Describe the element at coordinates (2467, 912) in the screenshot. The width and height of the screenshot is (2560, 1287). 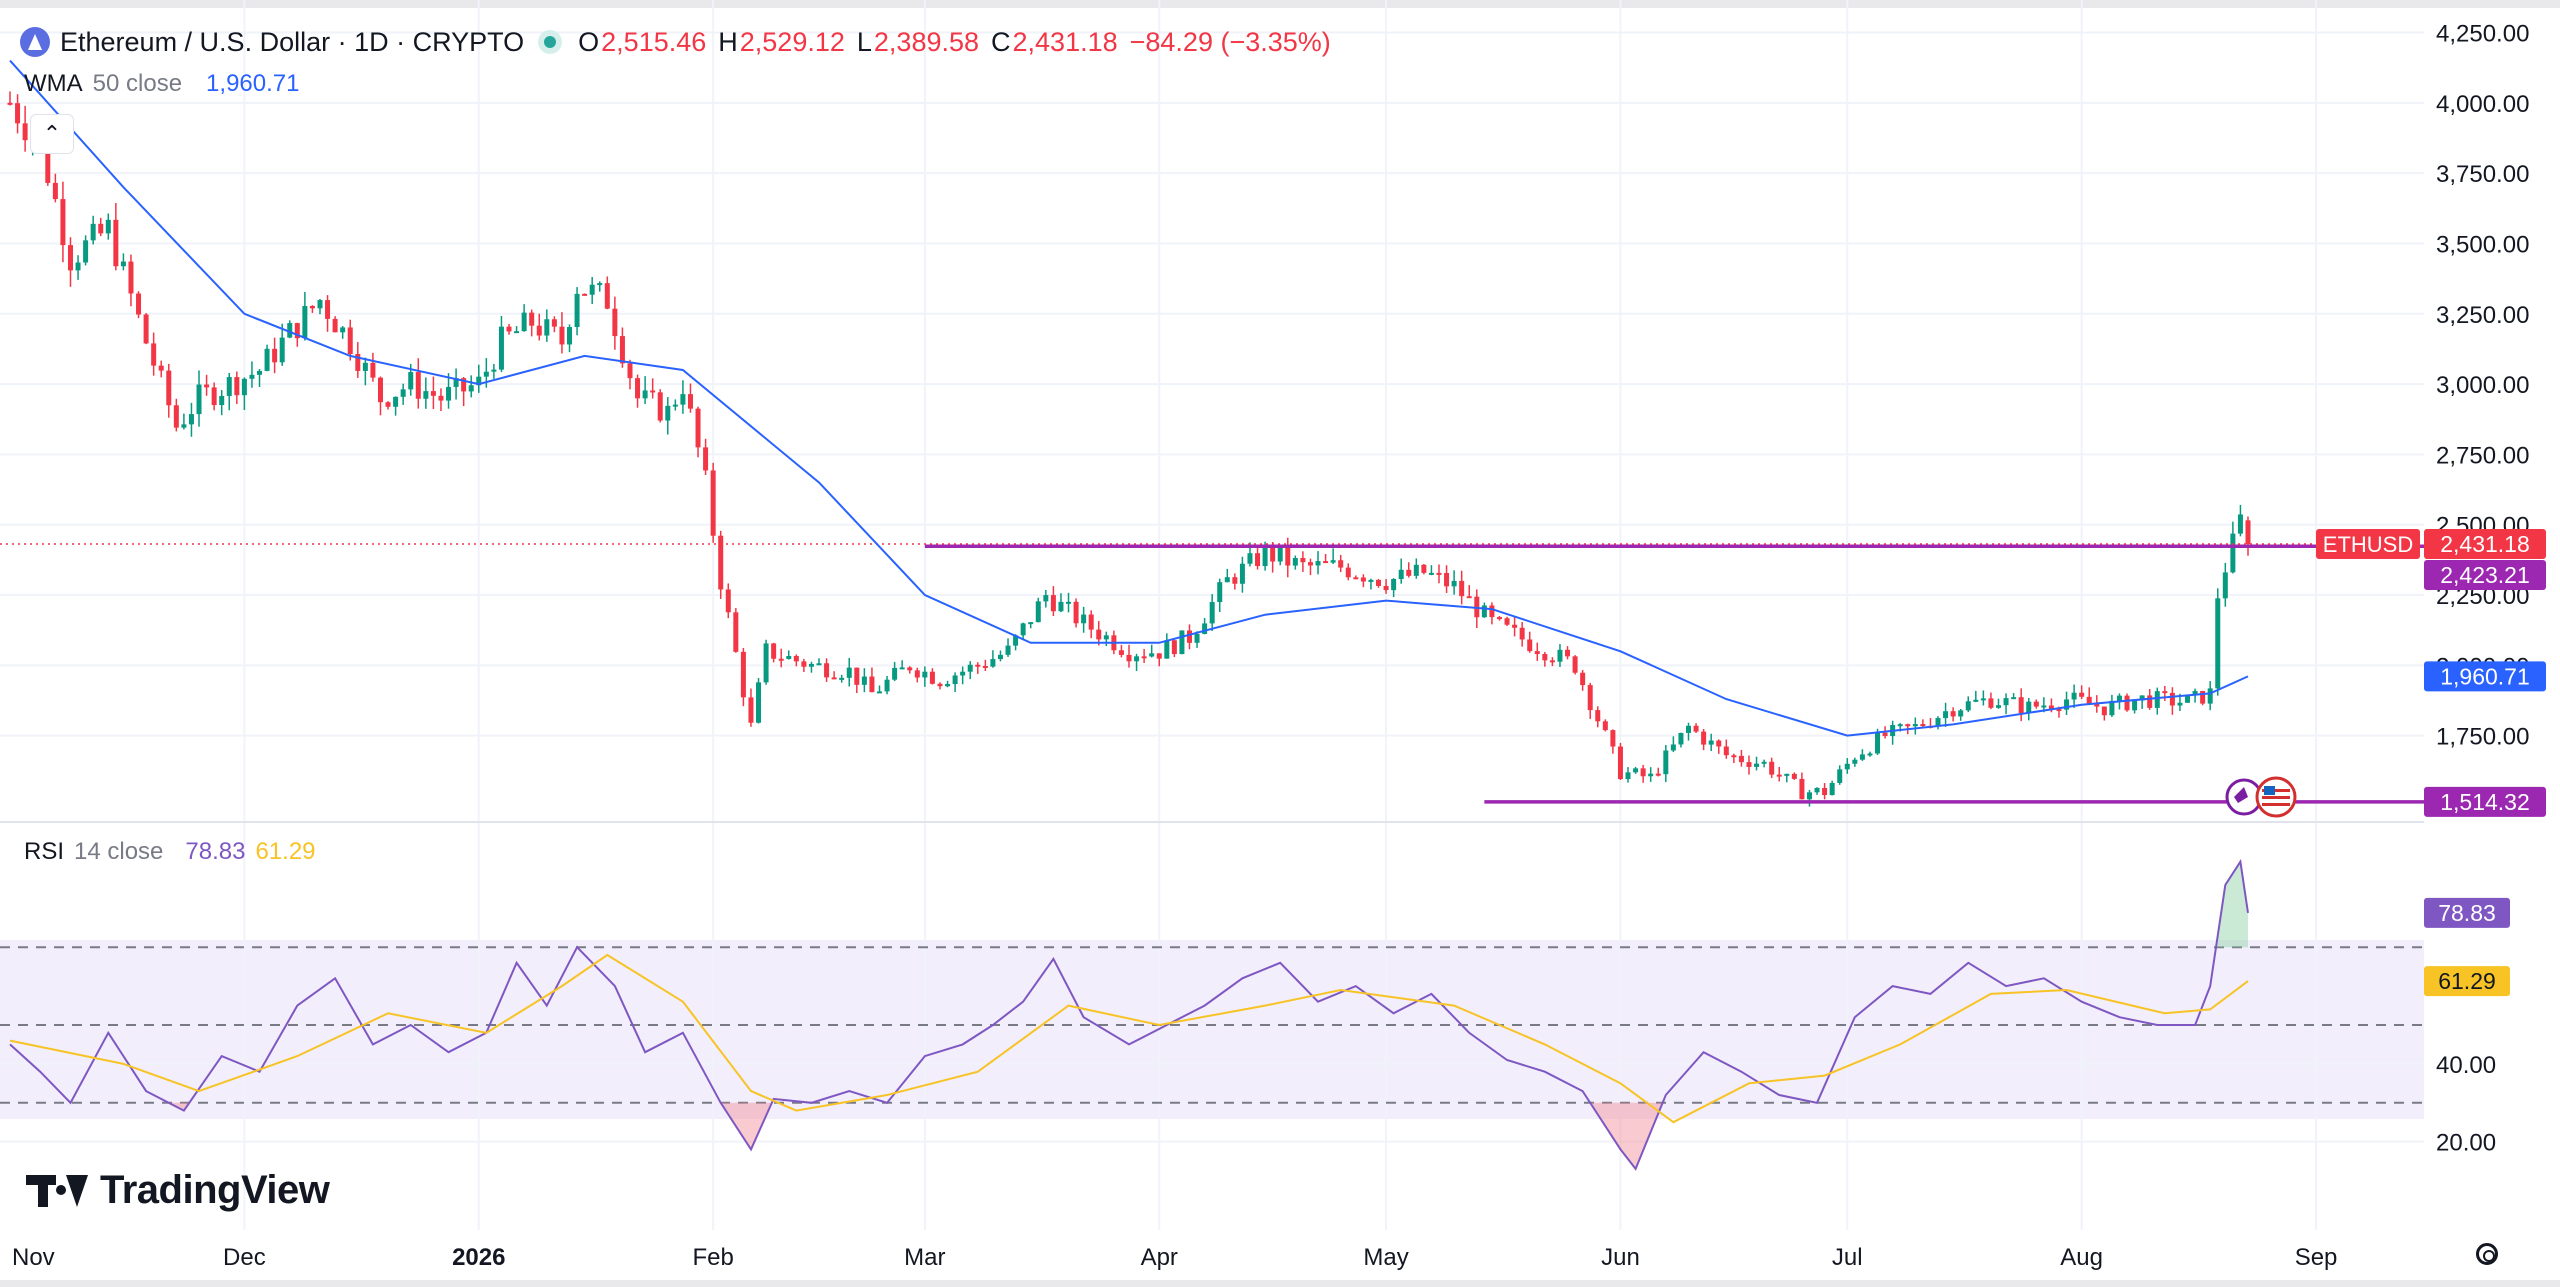
I see `rsi-tag` at that location.